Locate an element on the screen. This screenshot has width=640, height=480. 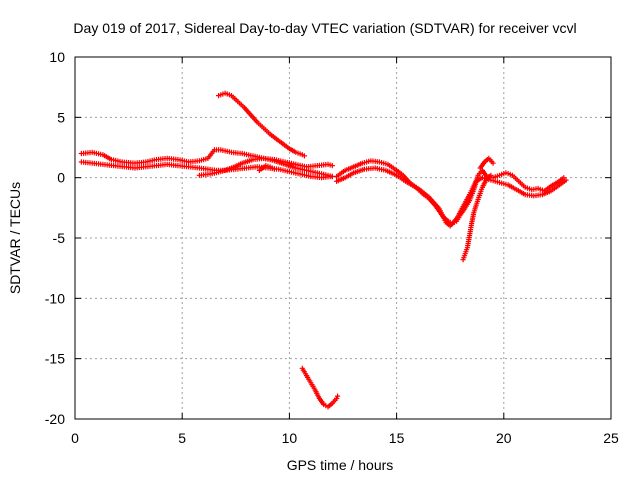
y-tick-label: -15 is located at coordinates (55, 359).